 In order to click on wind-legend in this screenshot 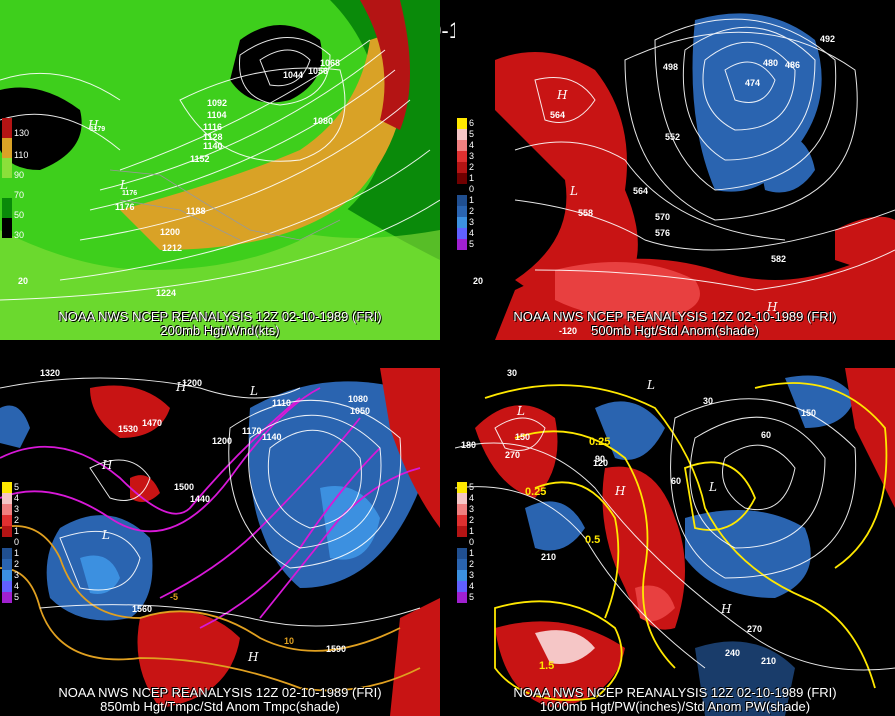, I will do `click(7, 178)`.